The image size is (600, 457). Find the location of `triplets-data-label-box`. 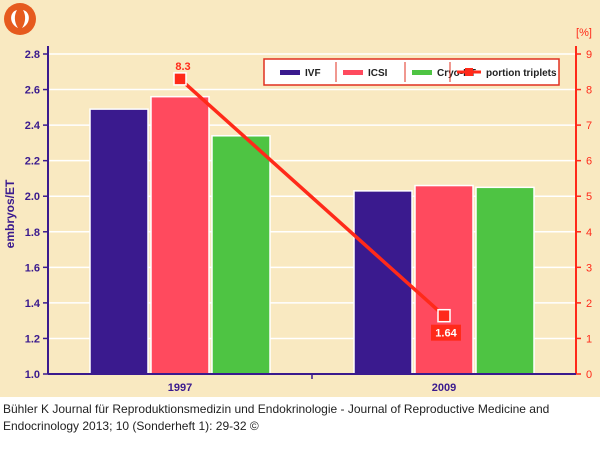

triplets-data-label-box is located at coordinates (446, 332).